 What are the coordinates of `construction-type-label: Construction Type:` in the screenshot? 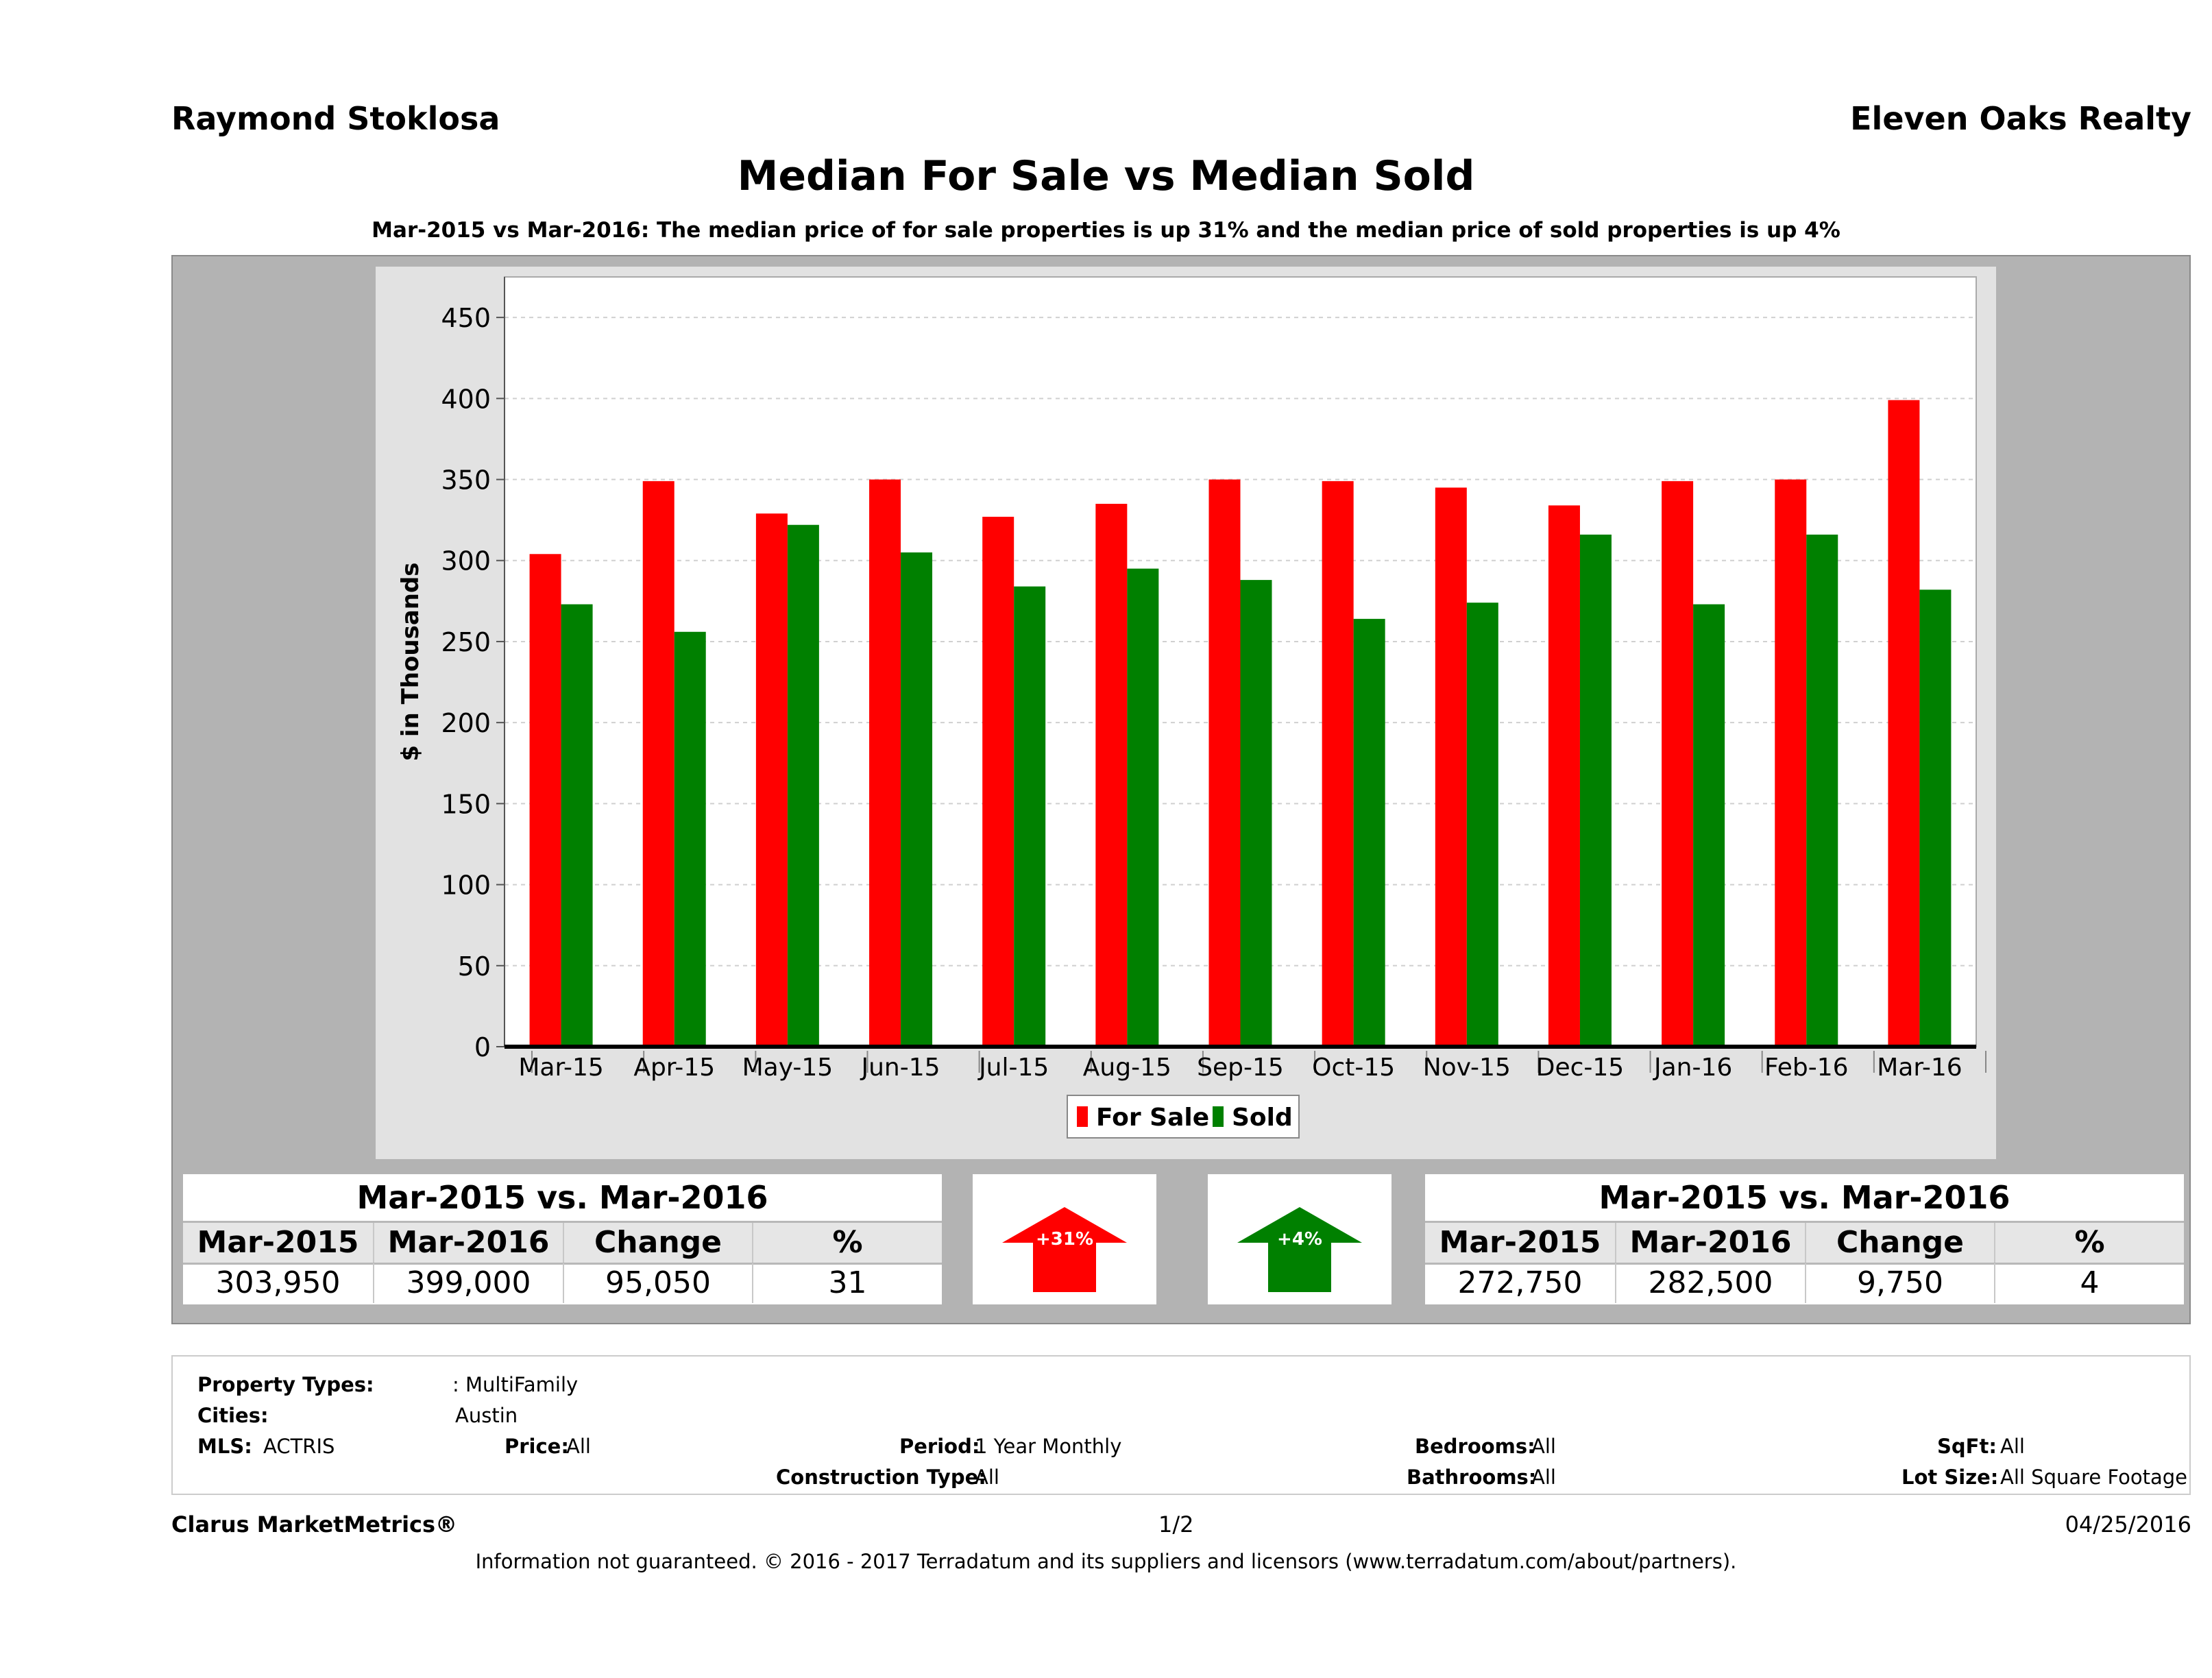 It's located at (881, 1477).